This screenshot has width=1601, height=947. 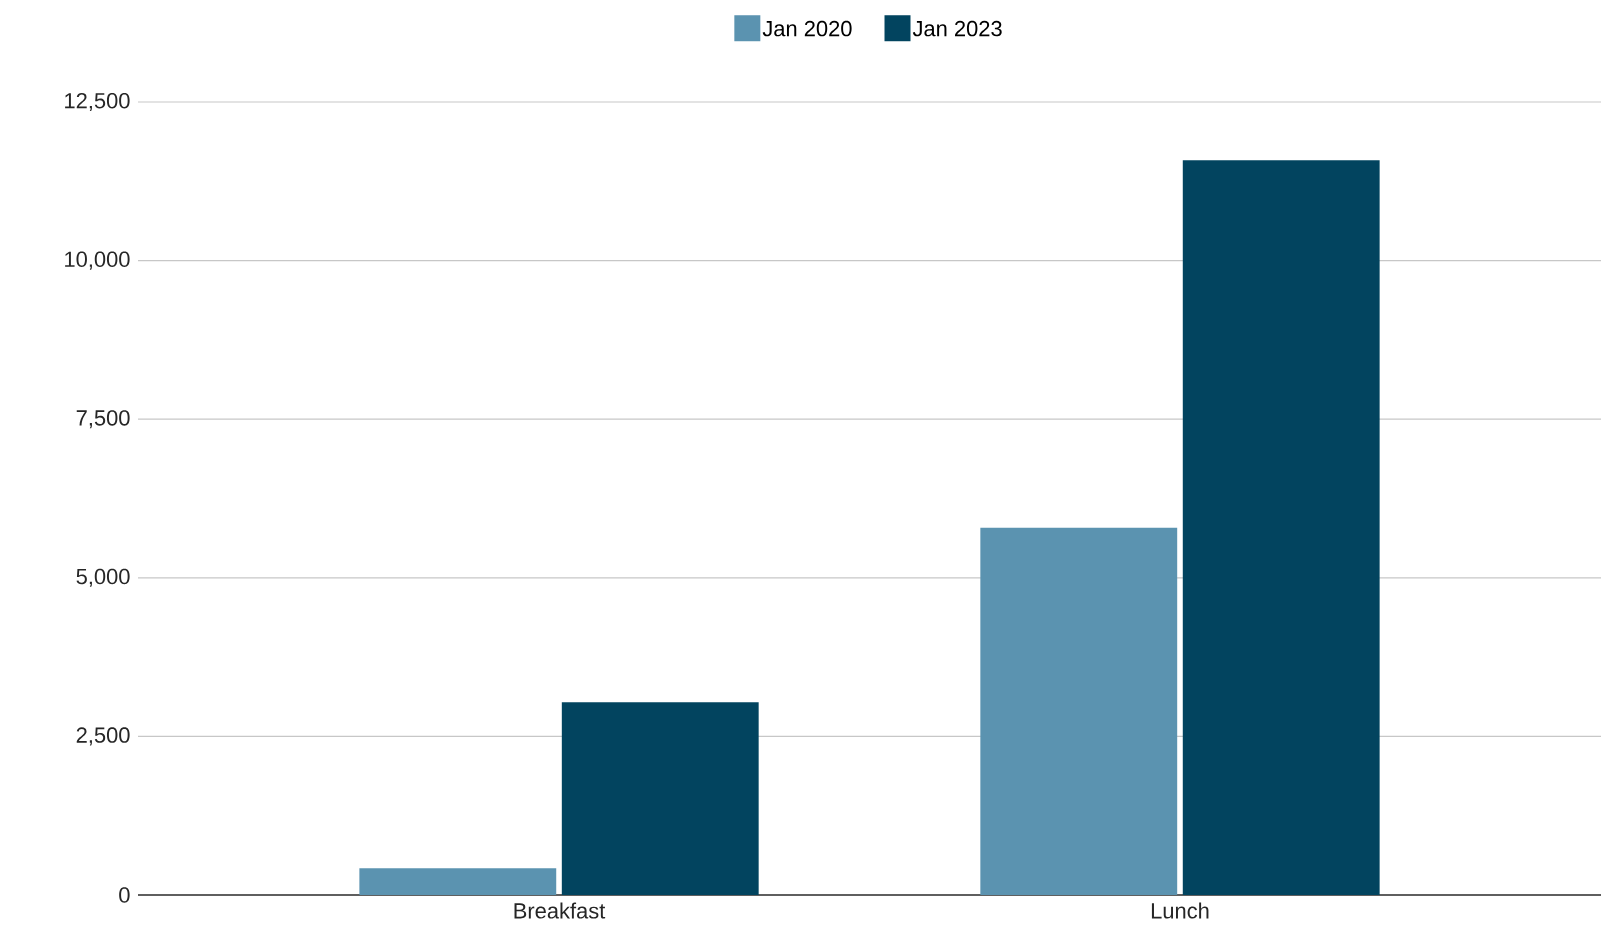 I want to click on y-tick-label: 2,500, so click(x=103, y=736).